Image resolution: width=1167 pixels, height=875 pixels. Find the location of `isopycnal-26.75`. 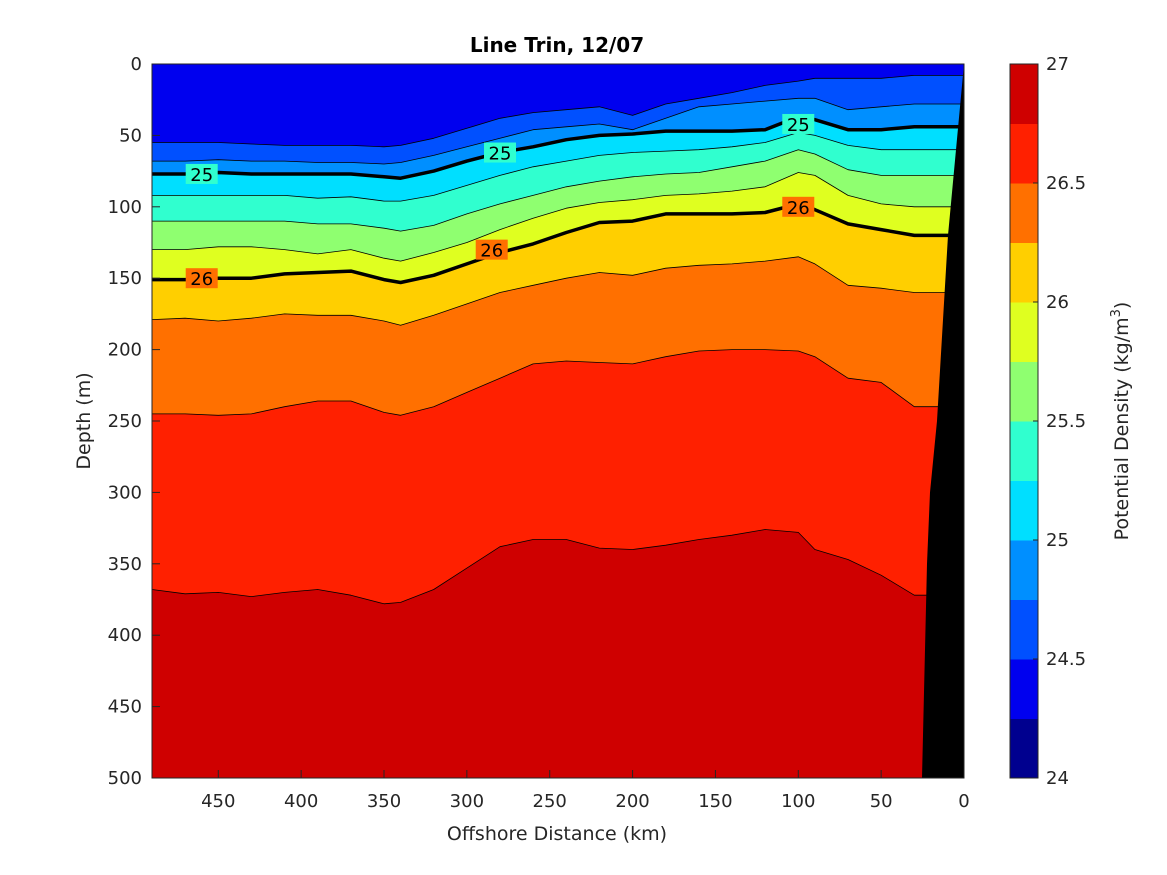

isopycnal-26.75 is located at coordinates (558, 382).